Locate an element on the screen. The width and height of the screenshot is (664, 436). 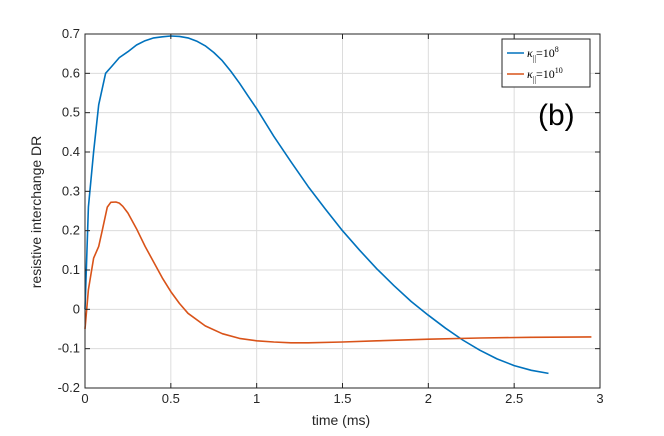
legend: κ||=108 κ||=1010 is located at coordinates (546, 63).